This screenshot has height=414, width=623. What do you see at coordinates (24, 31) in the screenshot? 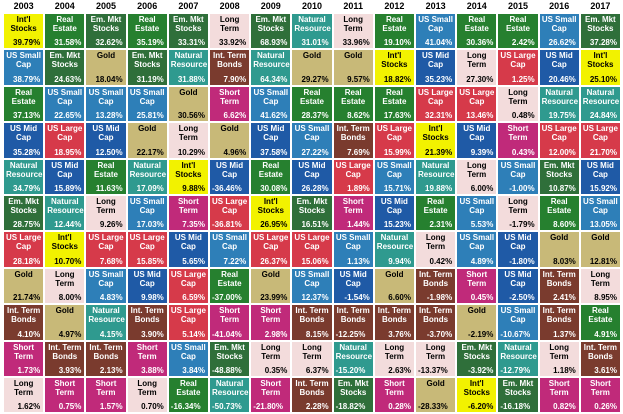
I see `quilt-cell: Int'l Stocks 39.79%` at bounding box center [24, 31].